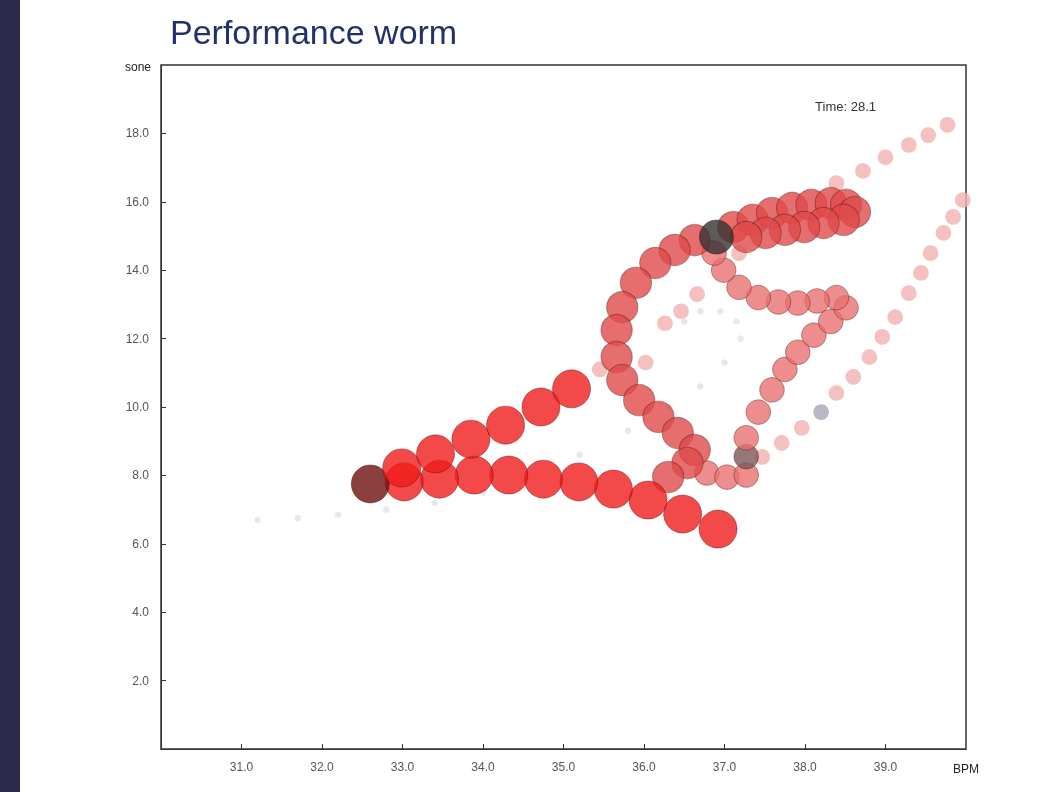  I want to click on x-tick-label: 32.0, so click(322, 767).